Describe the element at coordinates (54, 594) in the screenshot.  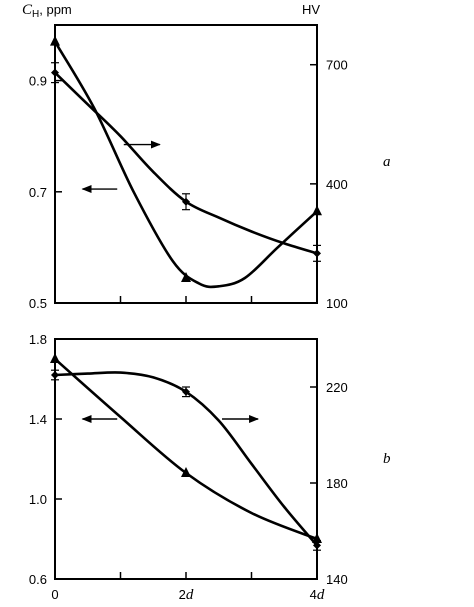
I see `x-tick-label: 0` at that location.